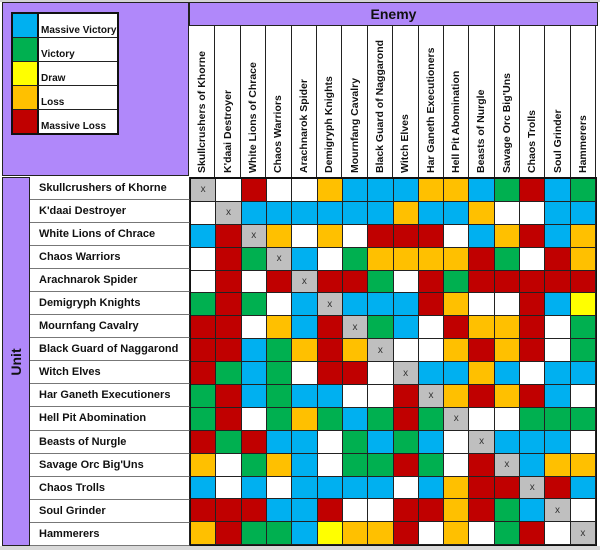 The image size is (600, 550). I want to click on column-header: Soul Grinder, so click(558, 101).